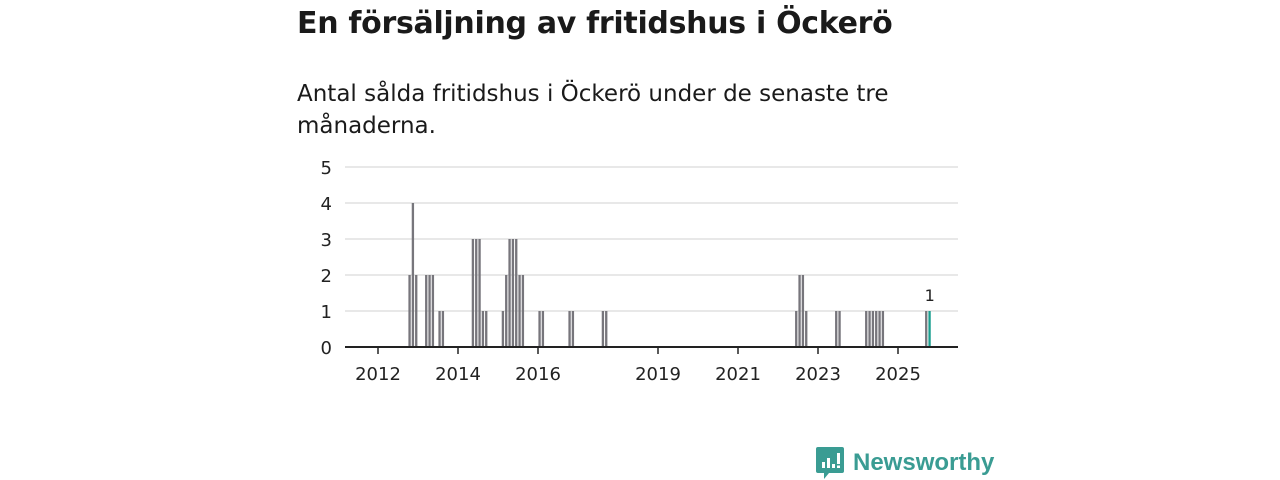 This screenshot has width=1280, height=480. Describe the element at coordinates (378, 374) in the screenshot. I see `x-tick-label: 2012` at that location.